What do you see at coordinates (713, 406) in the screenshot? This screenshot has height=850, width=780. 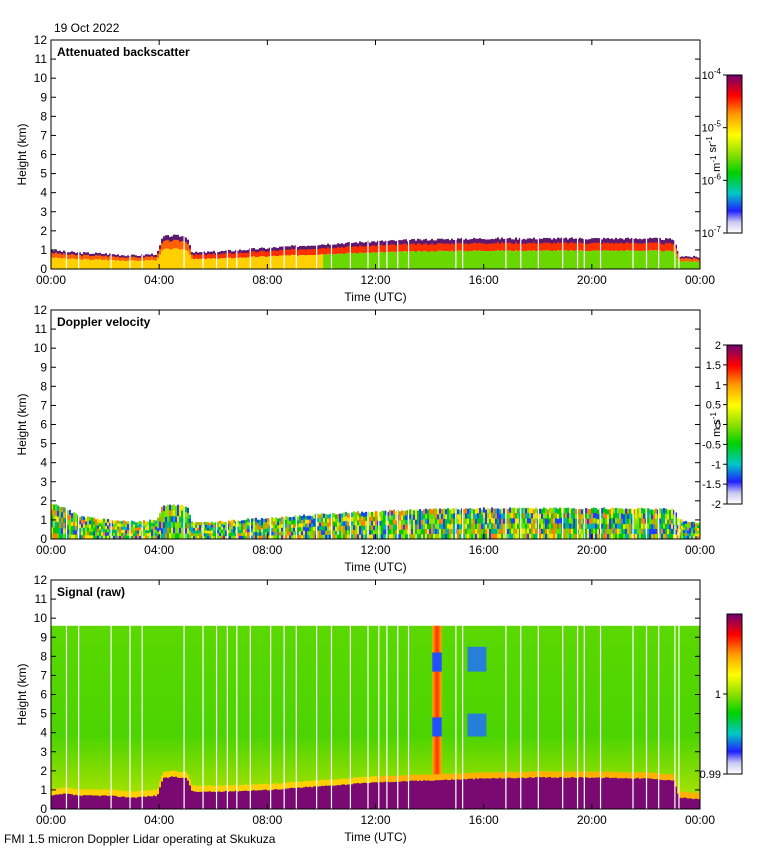 I see `colorbar-tick-label: 0.5` at bounding box center [713, 406].